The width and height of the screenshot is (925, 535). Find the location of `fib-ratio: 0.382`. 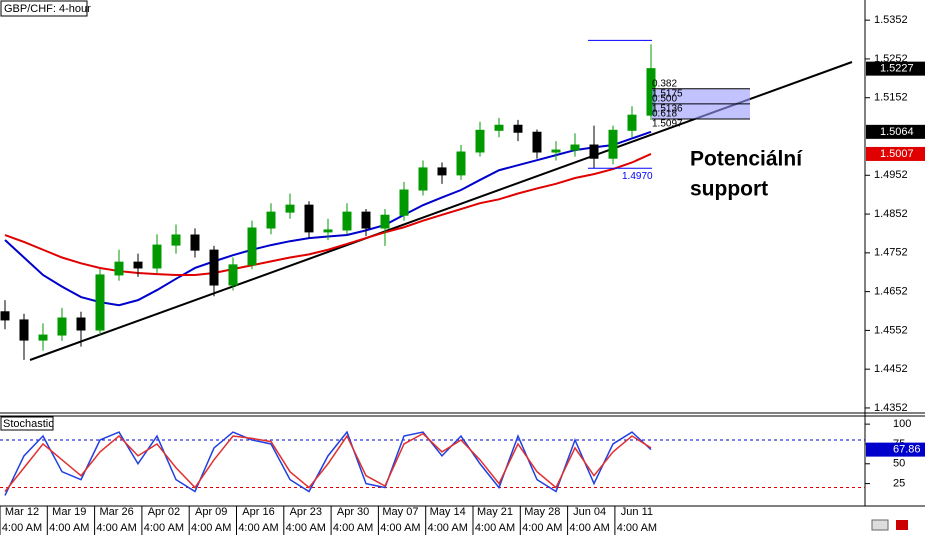

fib-ratio: 0.382 is located at coordinates (664, 83).